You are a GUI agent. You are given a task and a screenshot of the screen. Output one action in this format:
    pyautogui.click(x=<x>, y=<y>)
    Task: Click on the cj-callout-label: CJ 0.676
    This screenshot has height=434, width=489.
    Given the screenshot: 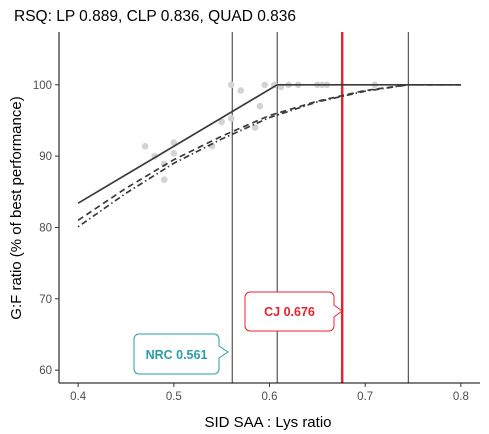 What is the action you would take?
    pyautogui.click(x=289, y=312)
    